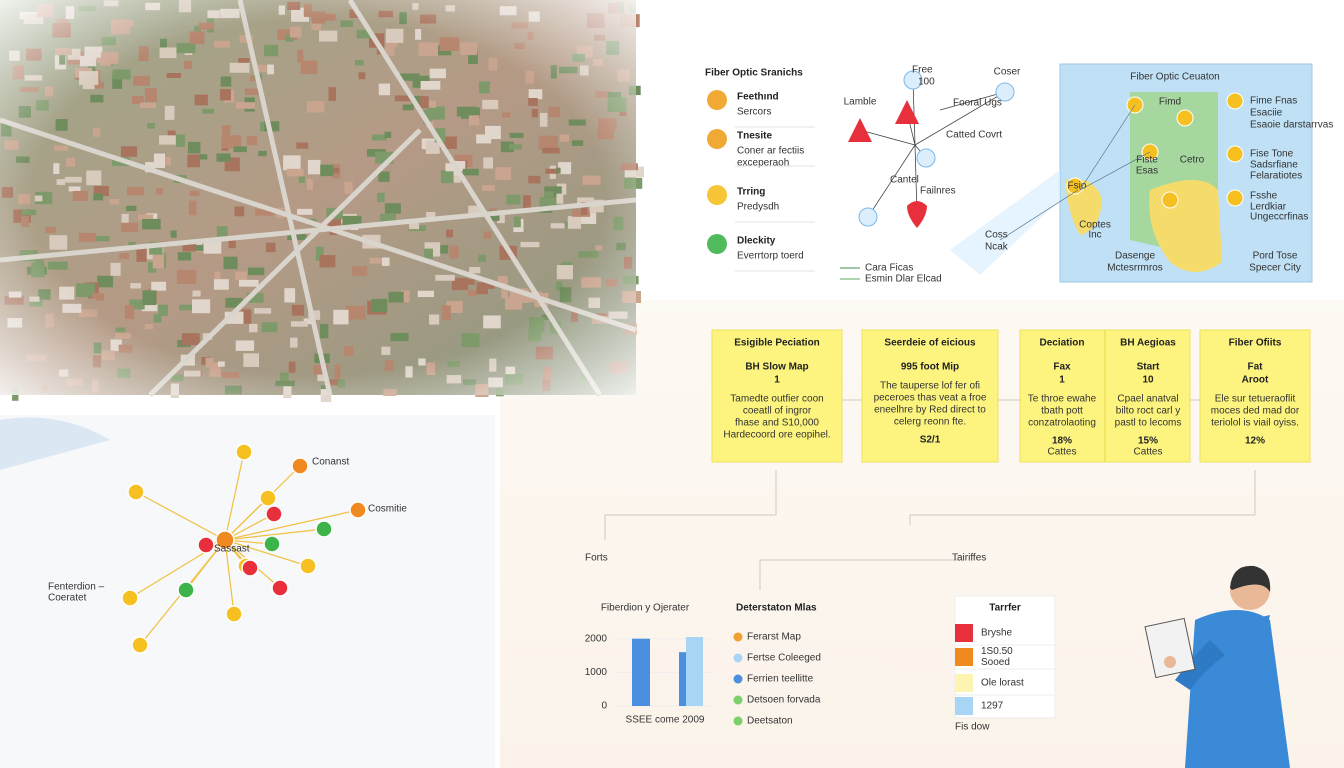 Image resolution: width=1344 pixels, height=768 pixels. What do you see at coordinates (754, 112) in the screenshot?
I see `legend-subtitle: Sercors` at bounding box center [754, 112].